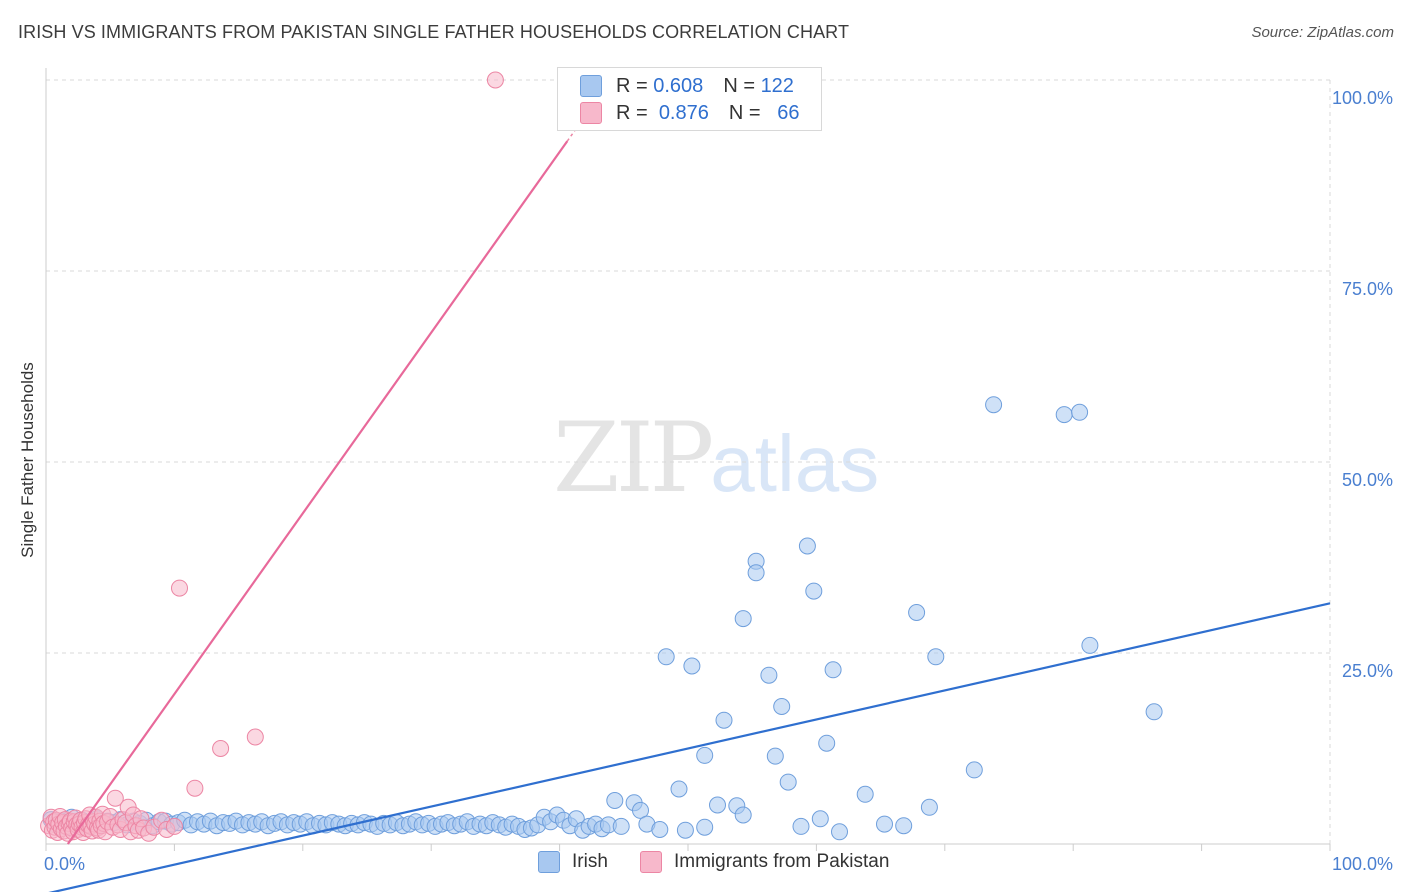  Describe the element at coordinates (27, 460) in the screenshot. I see `y-axis-label: Single Father Households` at that location.